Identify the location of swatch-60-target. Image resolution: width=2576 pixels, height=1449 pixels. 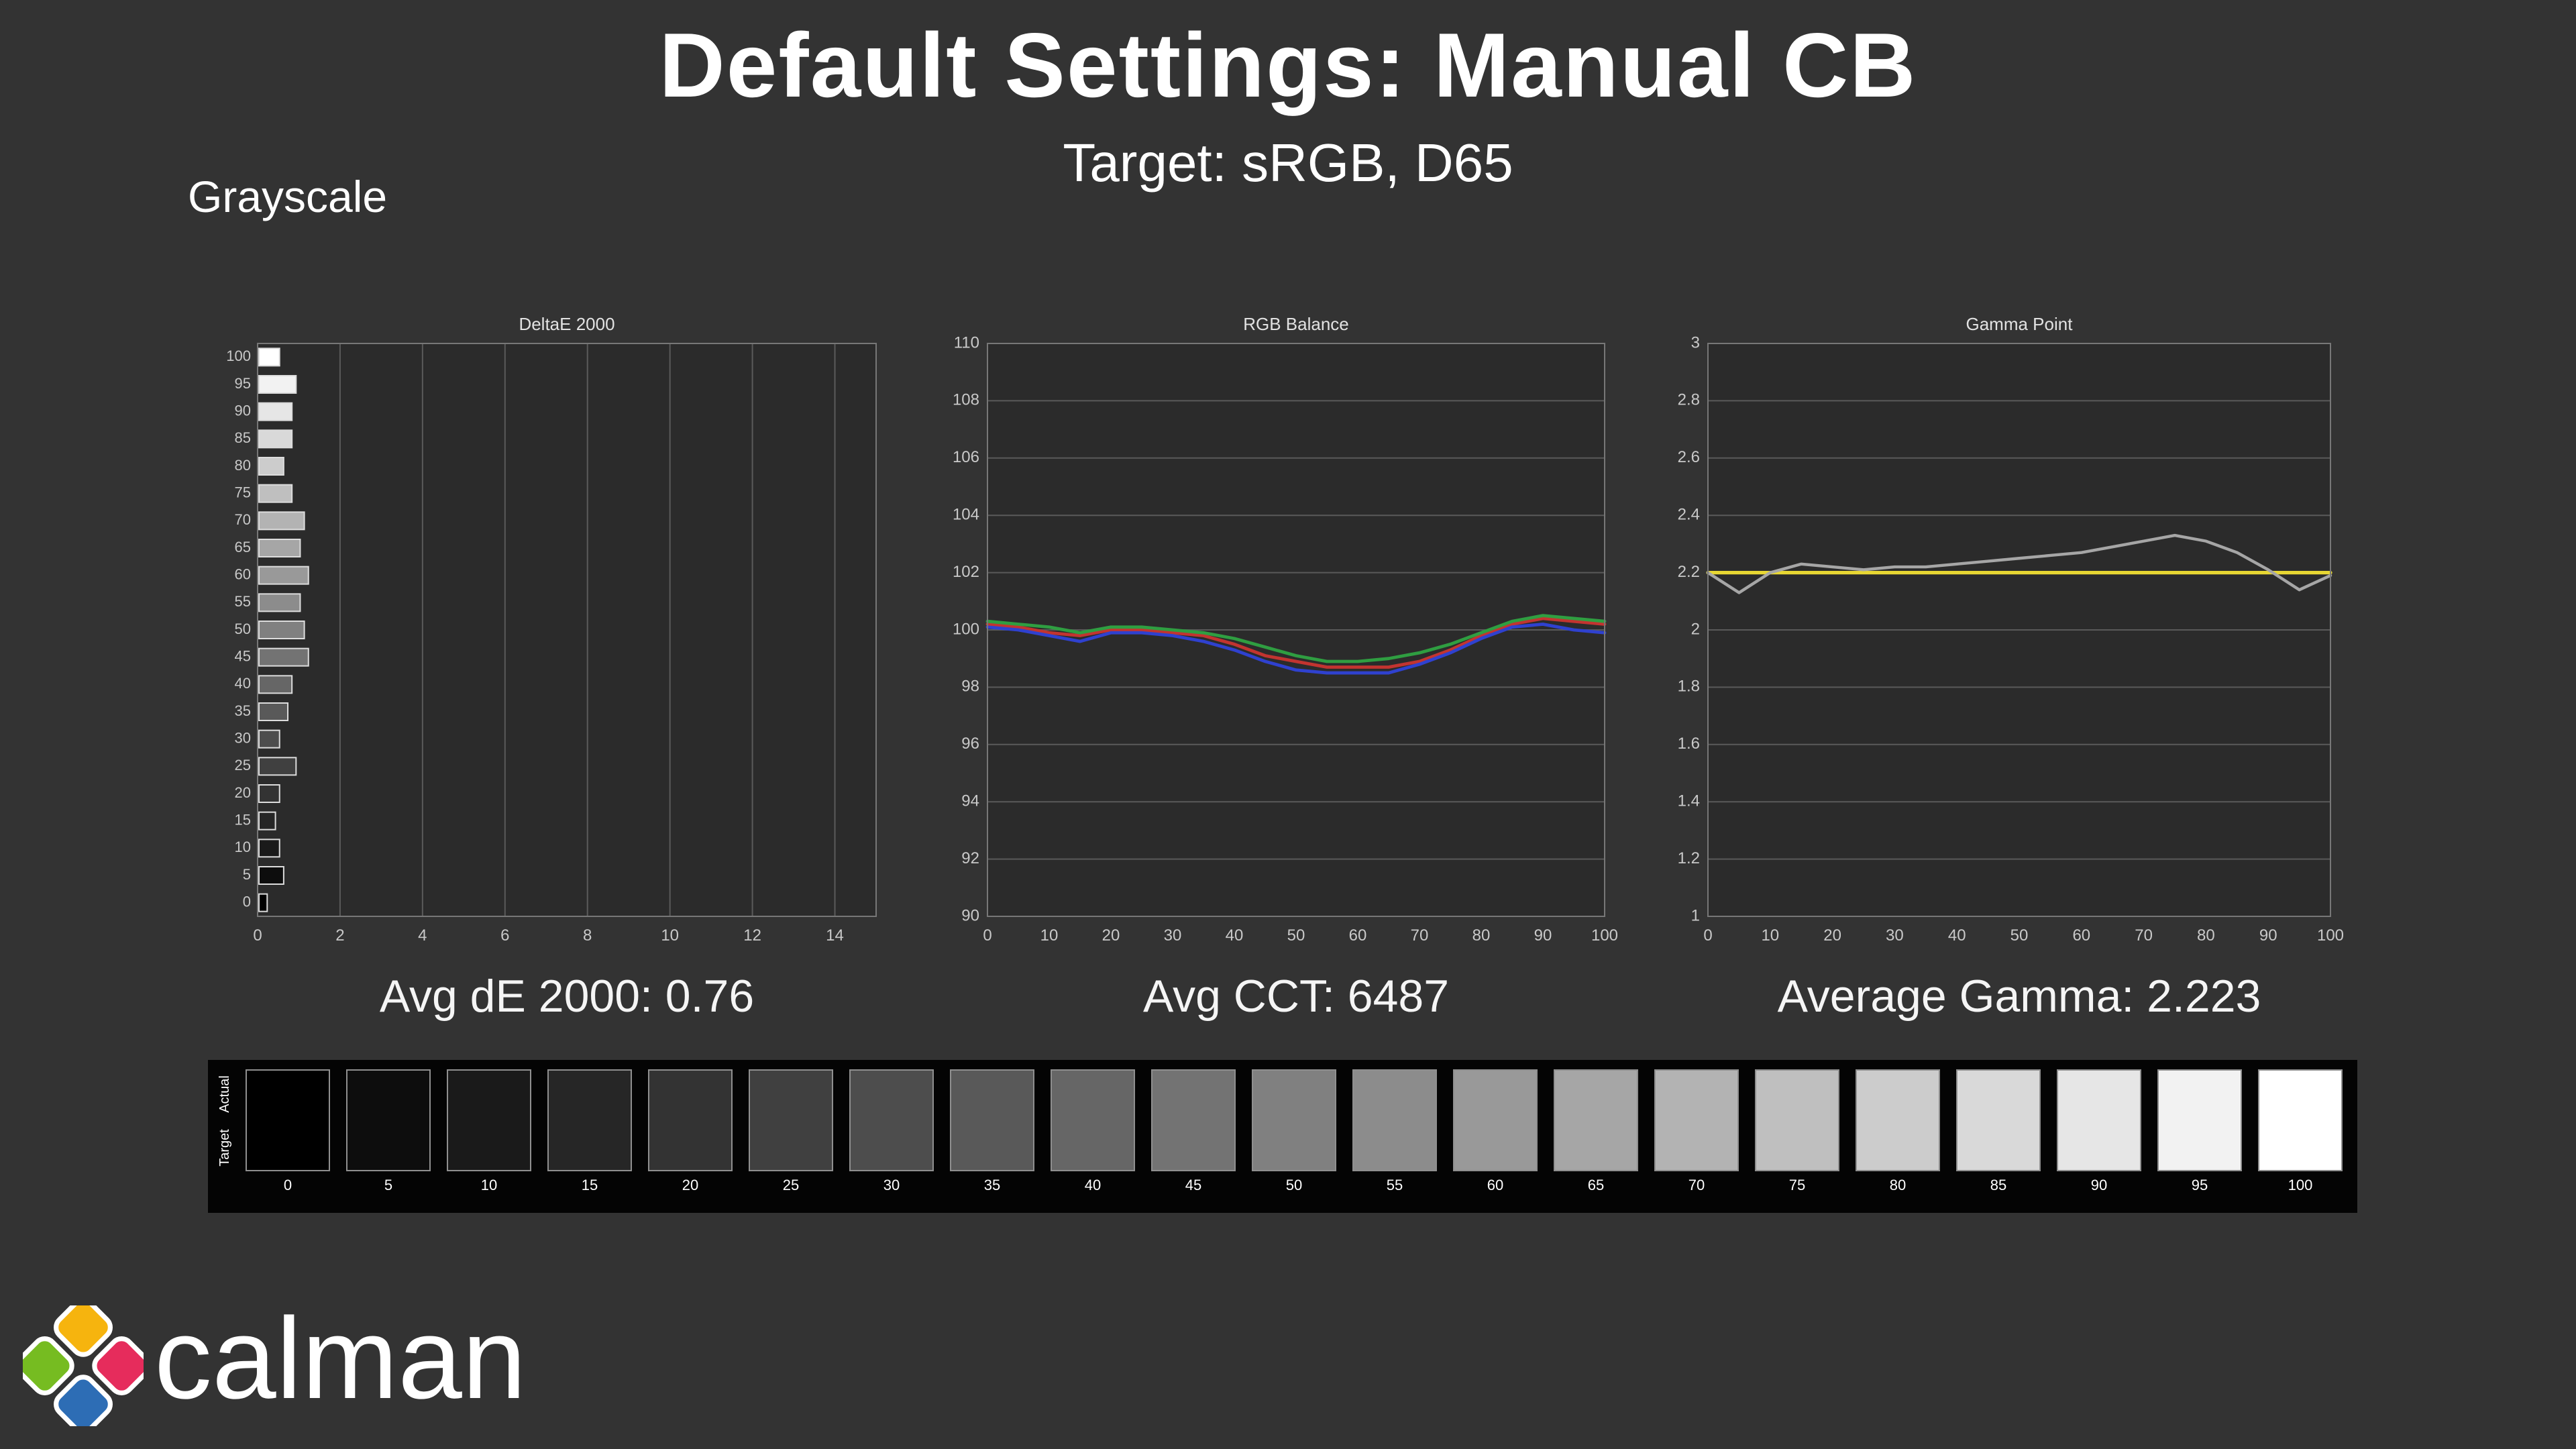
(1495, 1145).